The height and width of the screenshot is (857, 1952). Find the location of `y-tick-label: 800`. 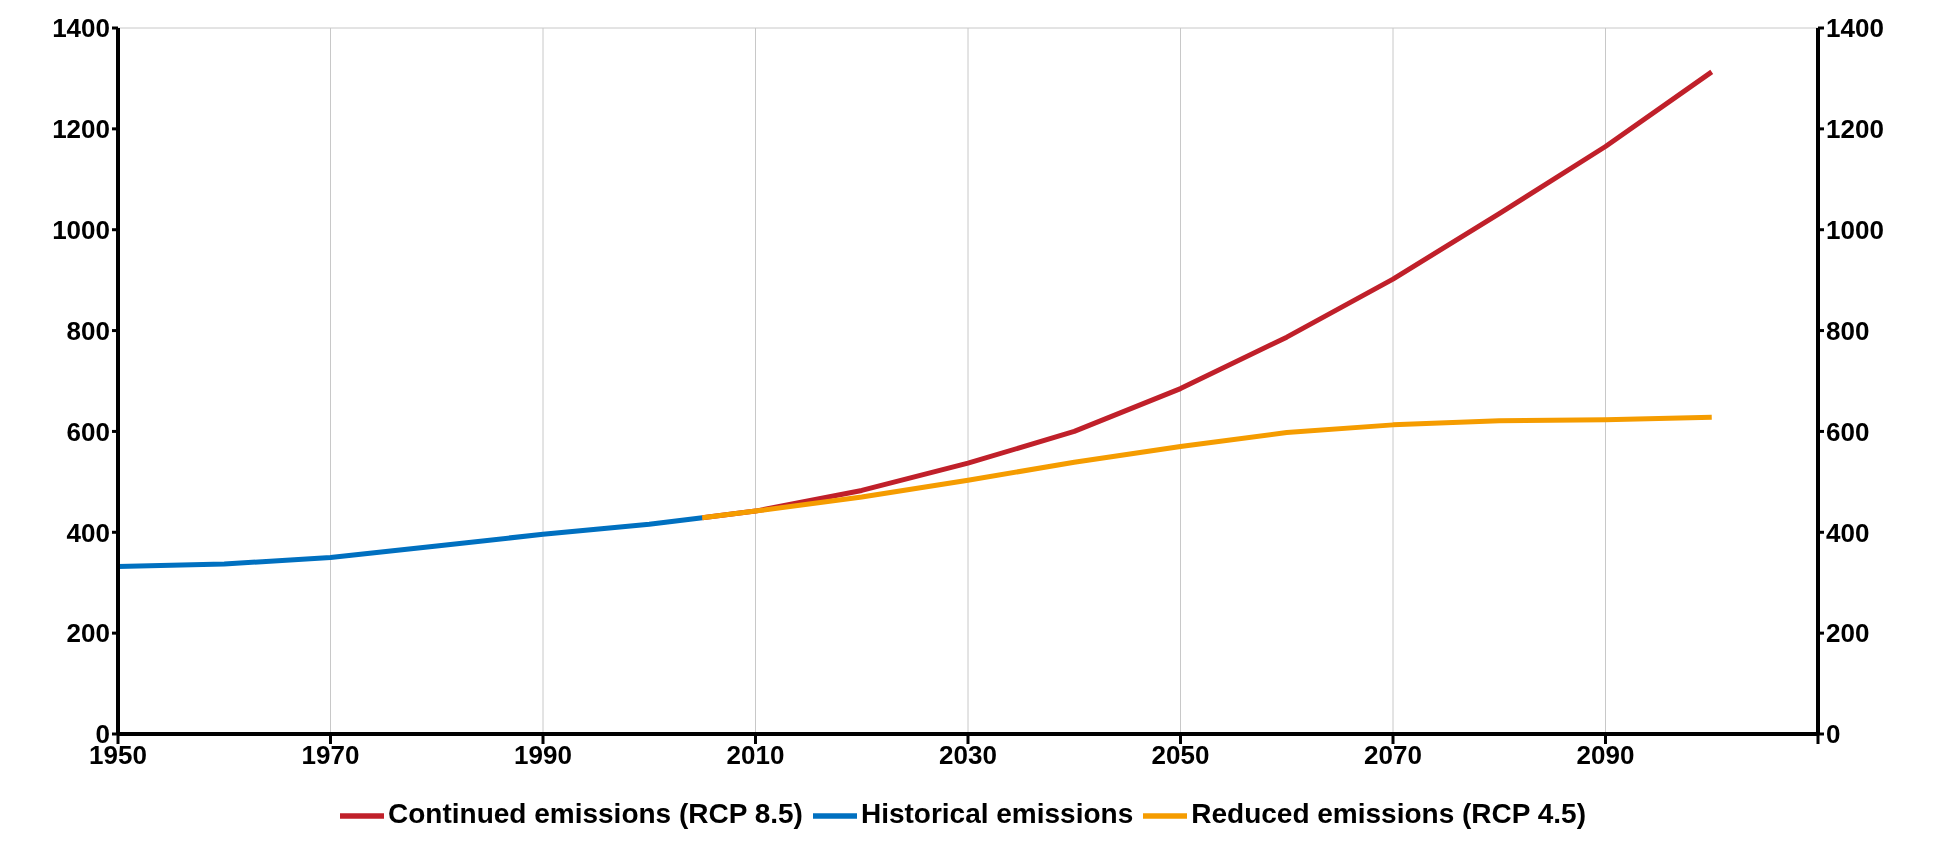

y-tick-label: 800 is located at coordinates (88, 330).